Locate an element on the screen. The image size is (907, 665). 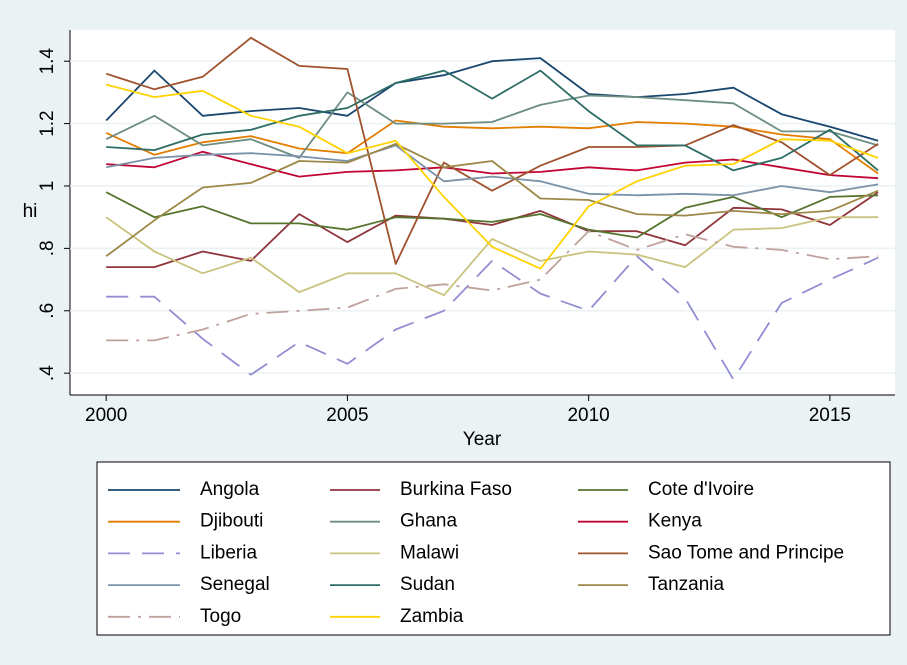
legend-label: Togo is located at coordinates (220, 616).